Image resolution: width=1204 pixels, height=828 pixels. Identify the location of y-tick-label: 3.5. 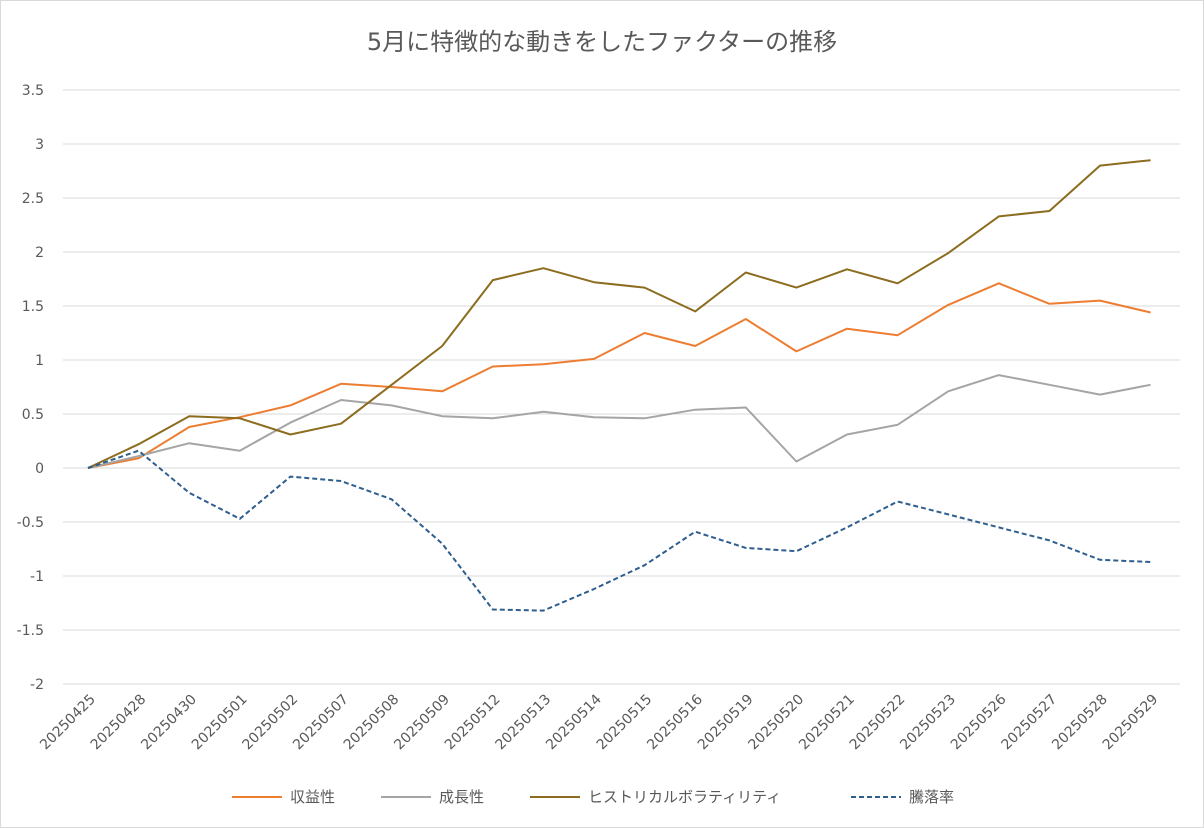
(33, 91).